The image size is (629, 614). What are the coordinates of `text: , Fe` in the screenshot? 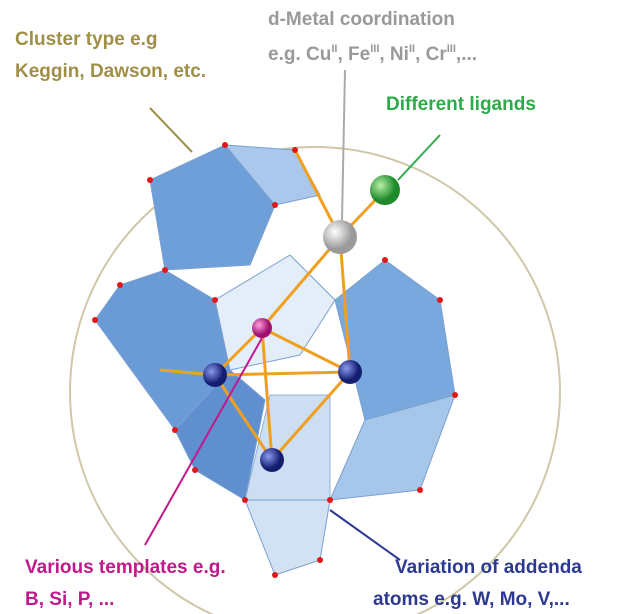 It's located at (353, 54).